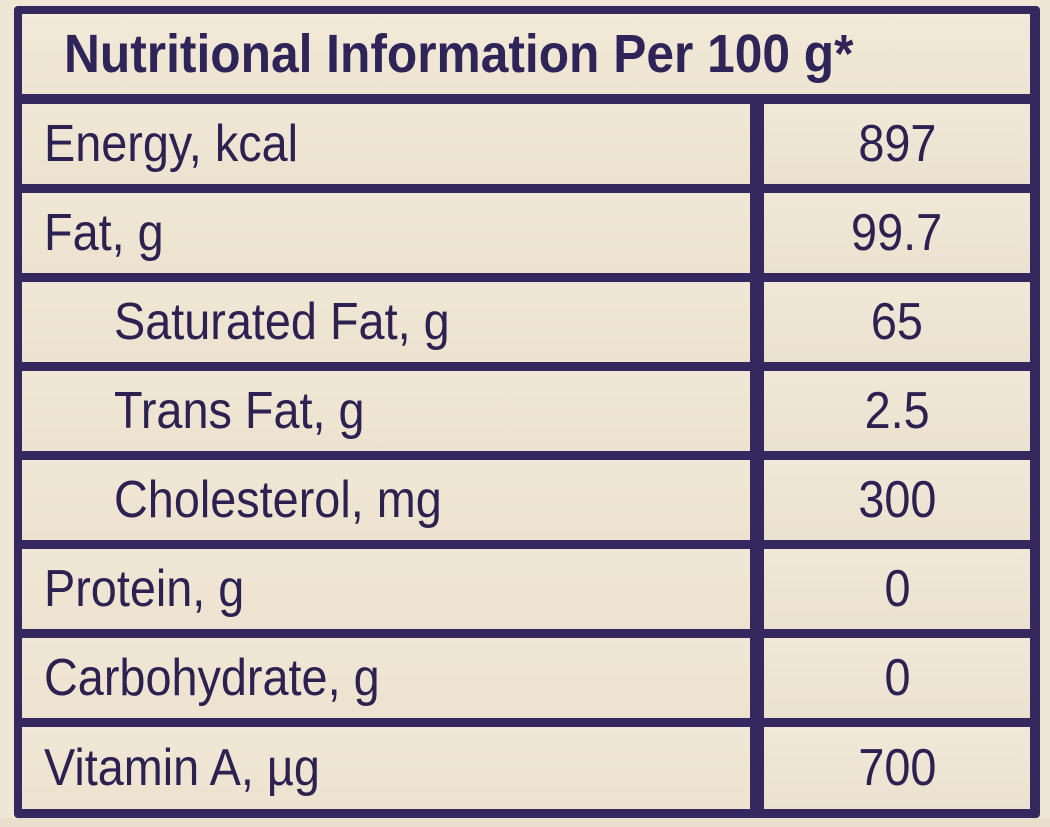  What do you see at coordinates (104, 233) in the screenshot?
I see `row-label: Fat, g` at bounding box center [104, 233].